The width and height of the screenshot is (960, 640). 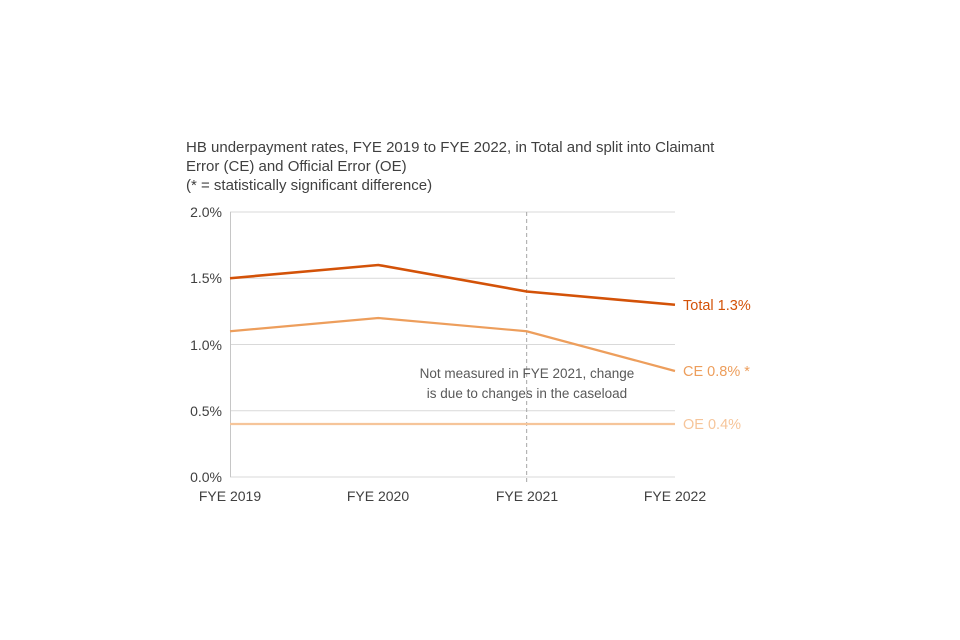 What do you see at coordinates (527, 393) in the screenshot?
I see `annotation-line-2: is due to changes in the caseload` at bounding box center [527, 393].